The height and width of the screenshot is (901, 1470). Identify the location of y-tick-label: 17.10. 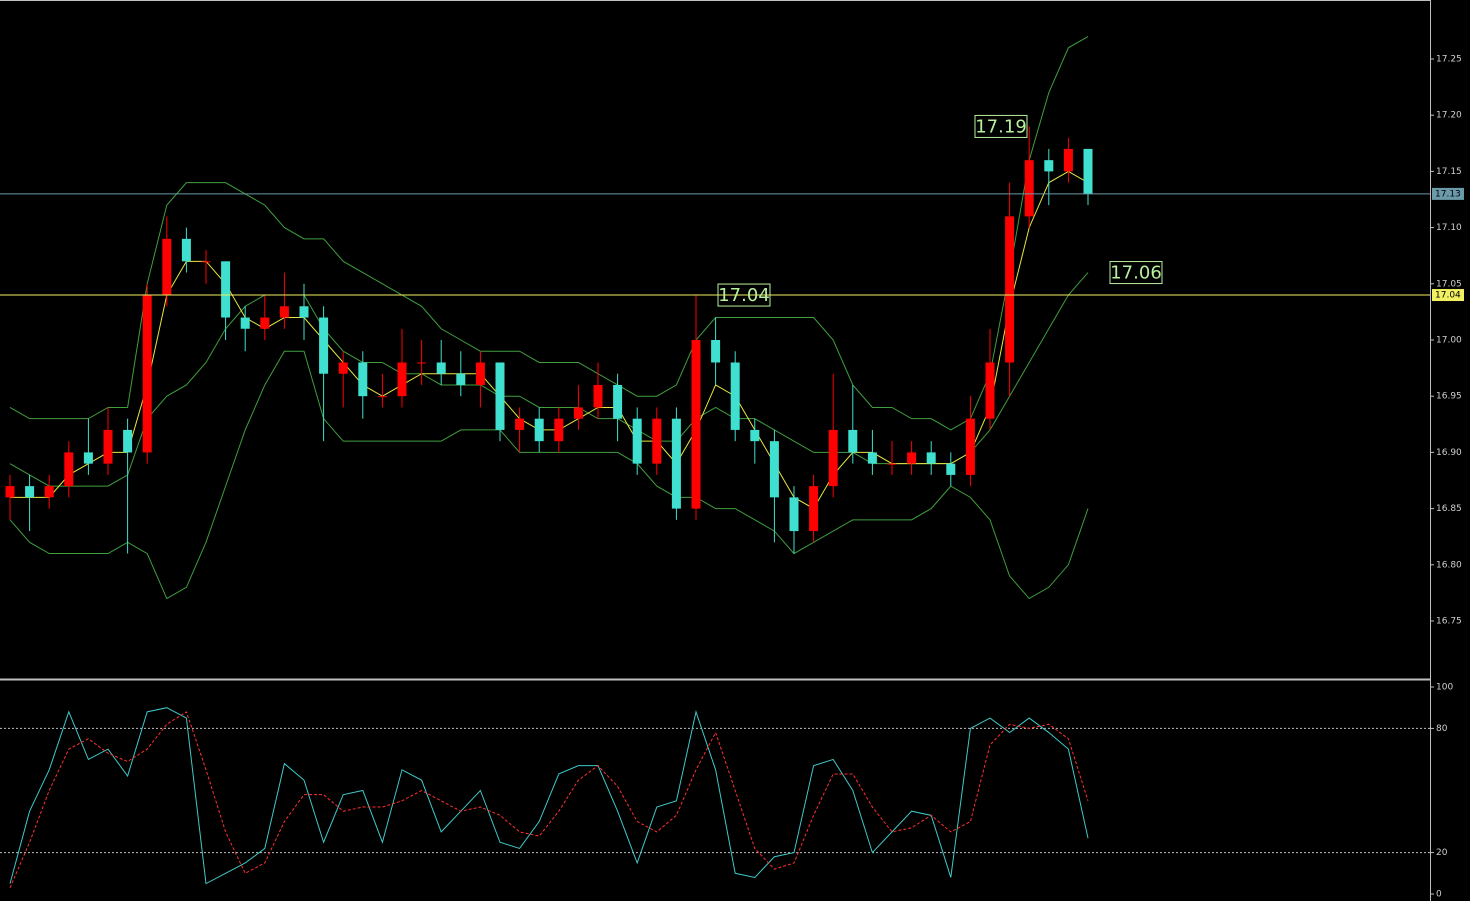
(1449, 228).